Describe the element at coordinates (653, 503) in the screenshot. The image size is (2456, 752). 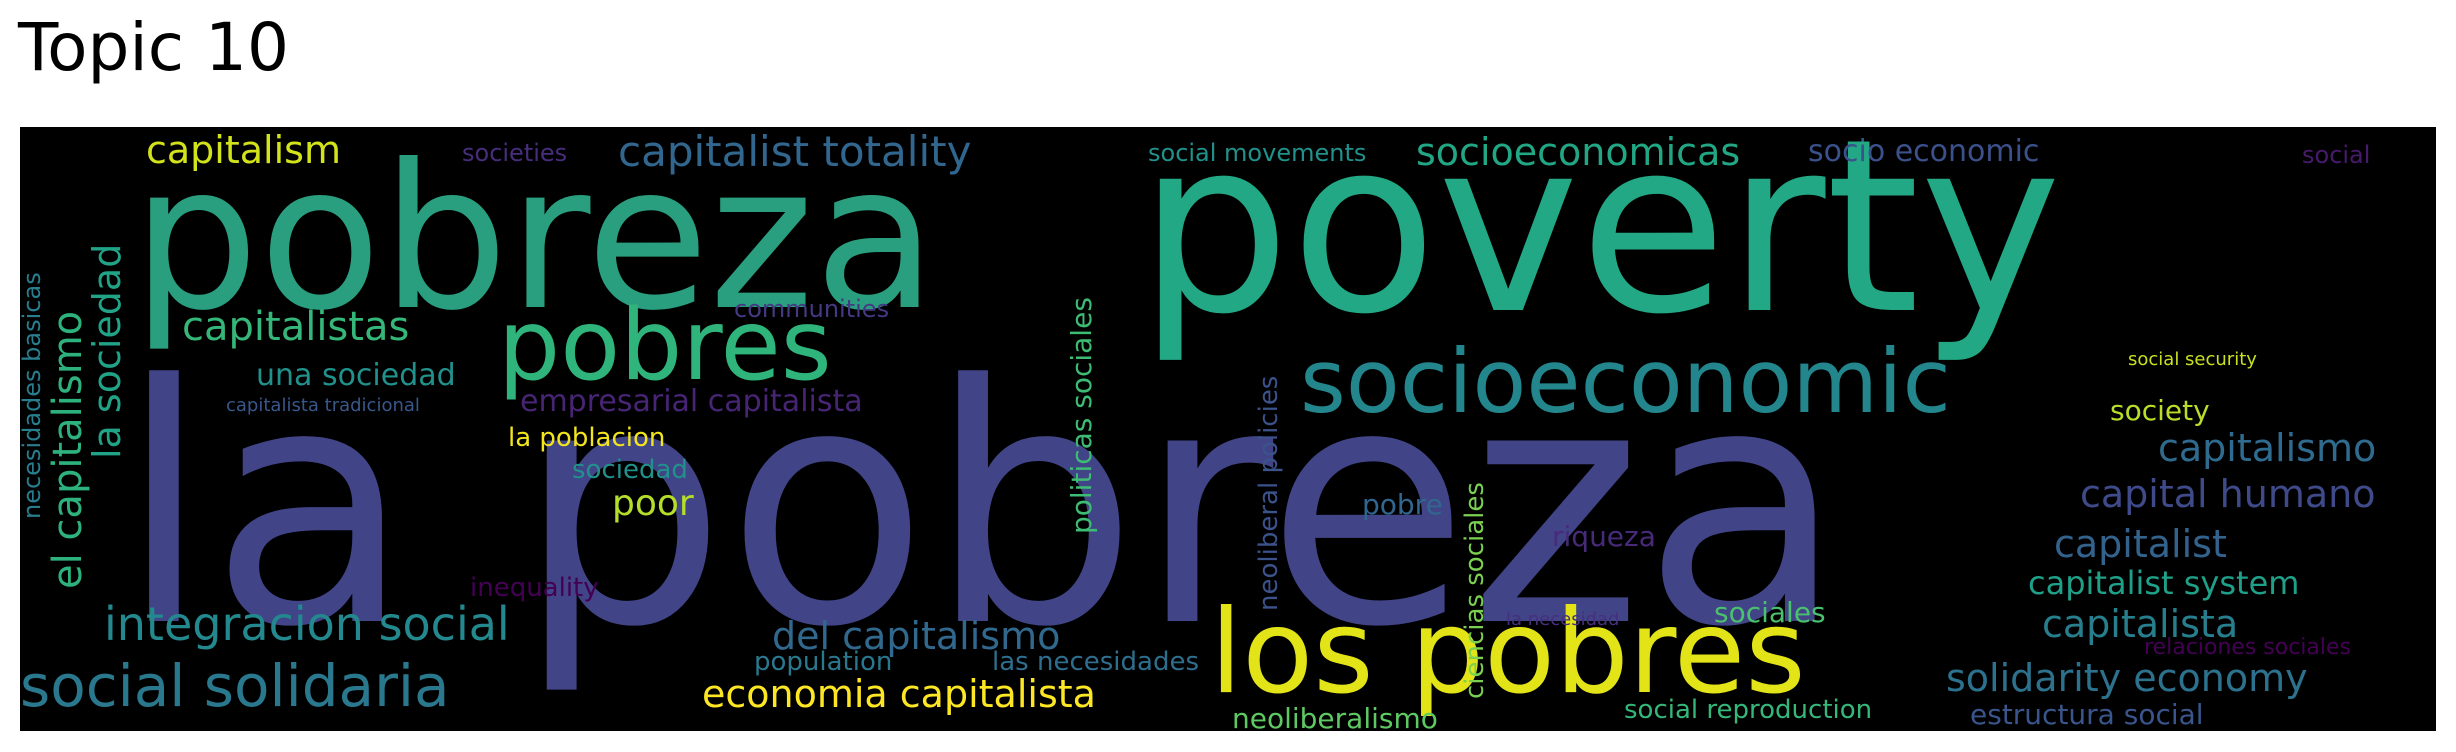
I see `cloud-word: poor` at that location.